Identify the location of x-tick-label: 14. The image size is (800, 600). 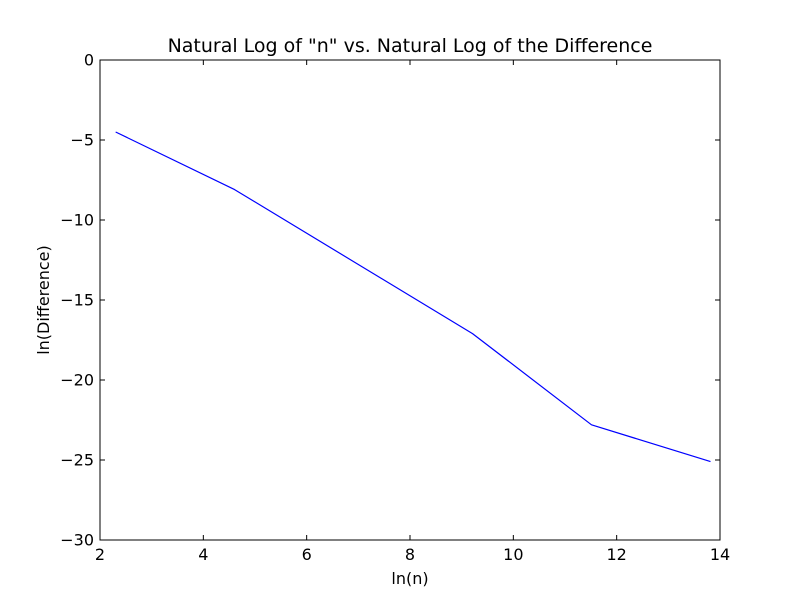
(720, 554).